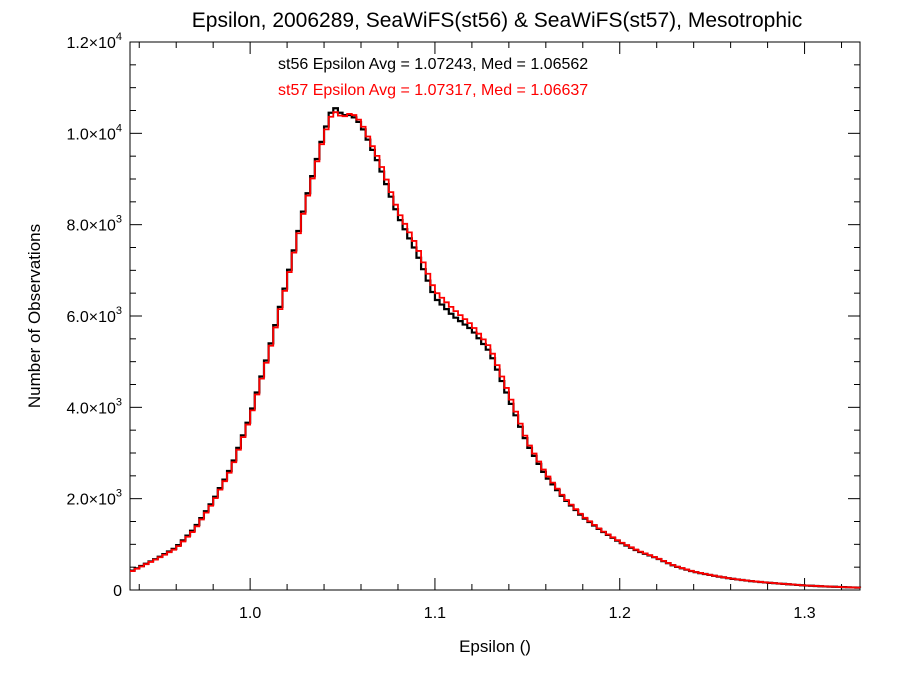 The image size is (900, 675). What do you see at coordinates (94, 41) in the screenshot?
I see `y-tick-label: 1.2×10⁴` at bounding box center [94, 41].